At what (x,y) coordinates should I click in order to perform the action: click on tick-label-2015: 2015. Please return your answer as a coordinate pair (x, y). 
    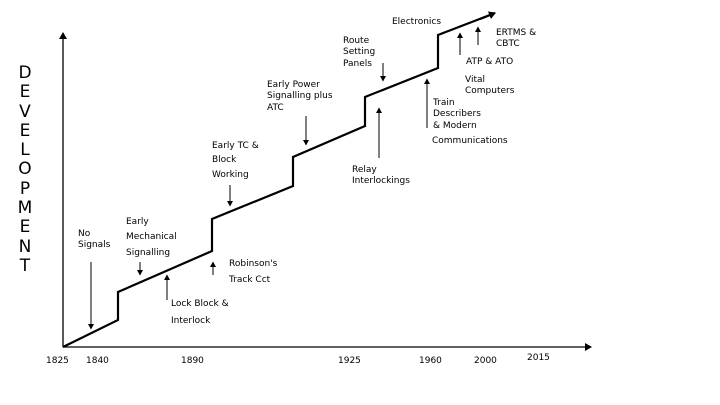
    Looking at the image, I should click on (538, 358).